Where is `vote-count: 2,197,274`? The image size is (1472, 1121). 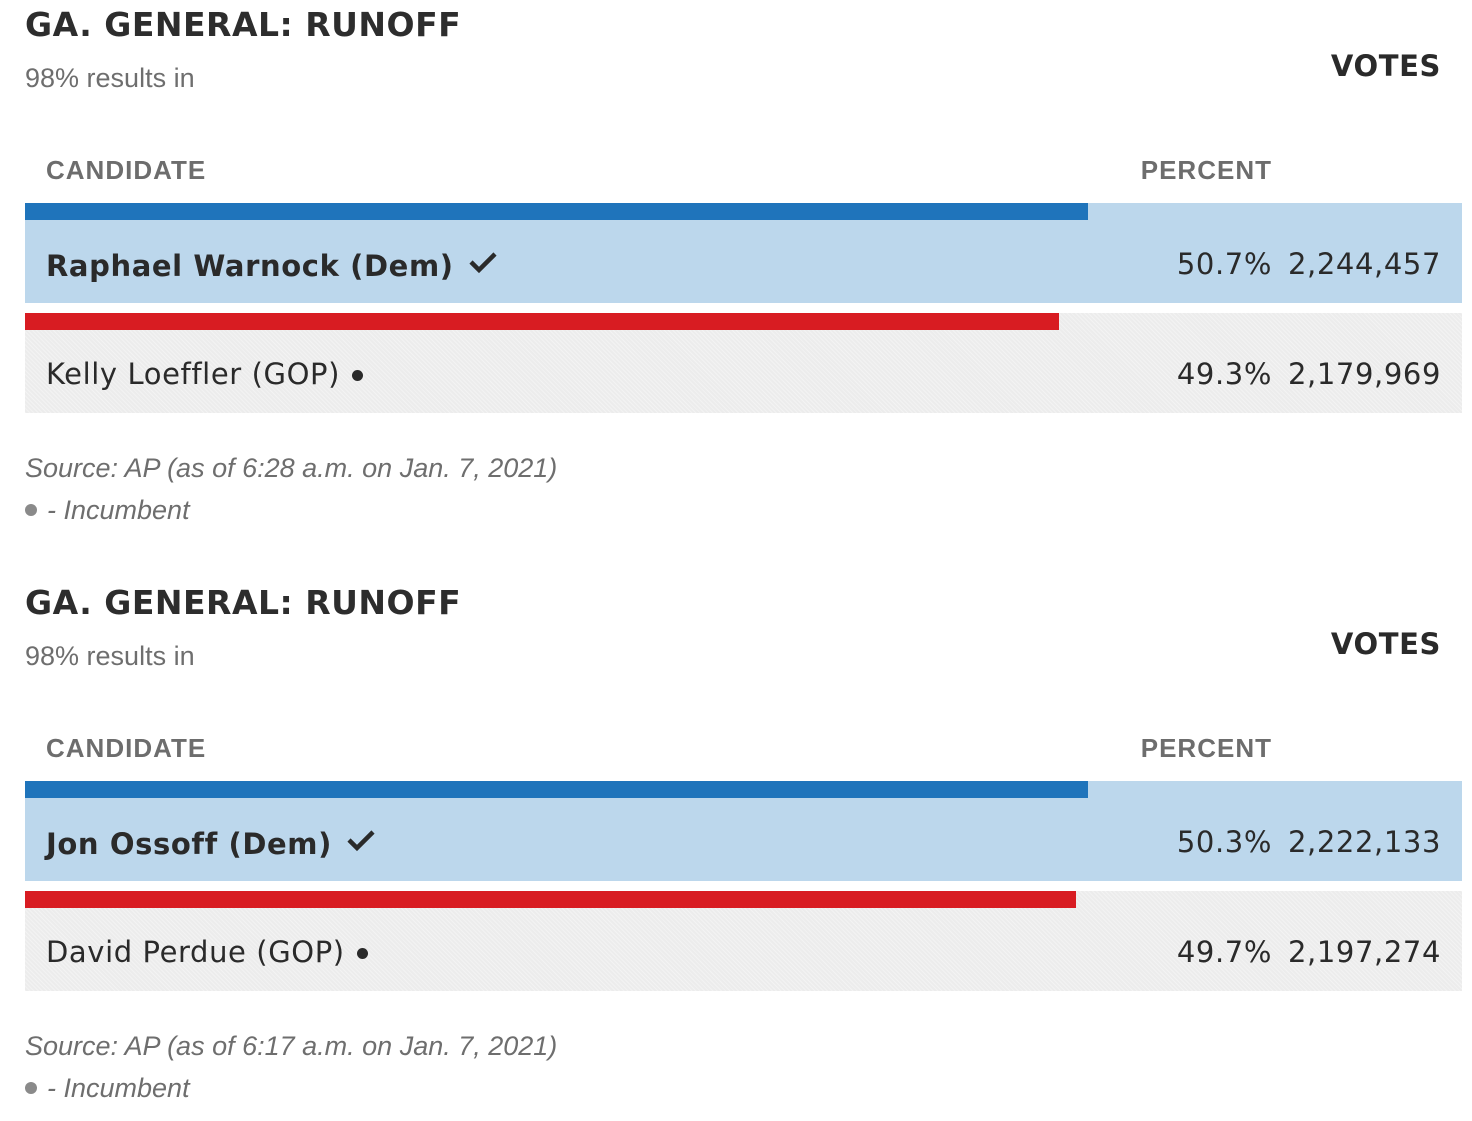 vote-count: 2,197,274 is located at coordinates (1364, 952).